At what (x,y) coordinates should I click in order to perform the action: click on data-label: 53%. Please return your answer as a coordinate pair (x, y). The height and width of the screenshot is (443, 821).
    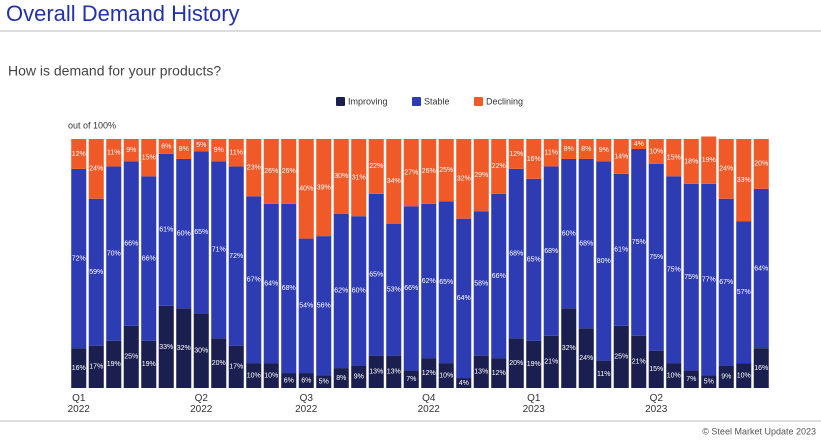
    Looking at the image, I should click on (394, 289).